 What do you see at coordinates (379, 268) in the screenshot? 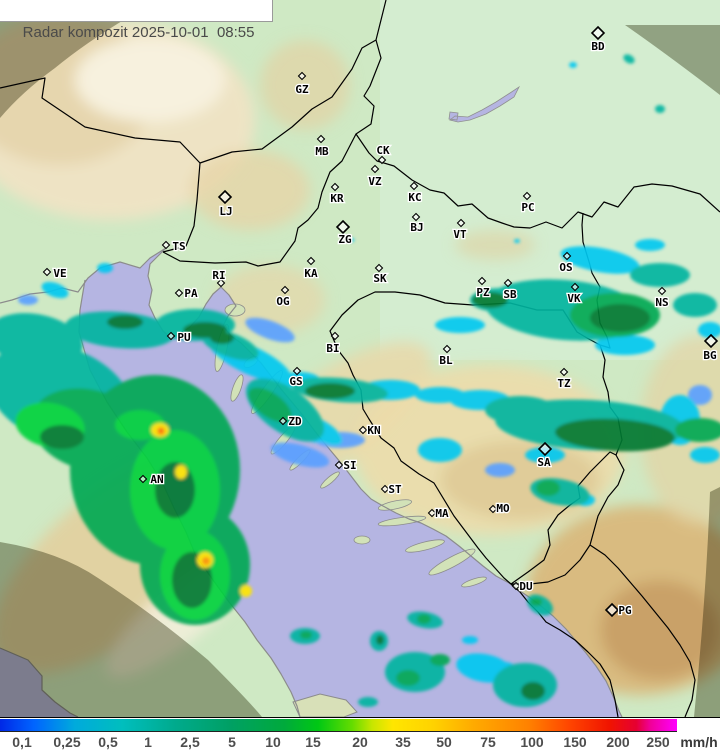
I see `station-diamond-sk` at bounding box center [379, 268].